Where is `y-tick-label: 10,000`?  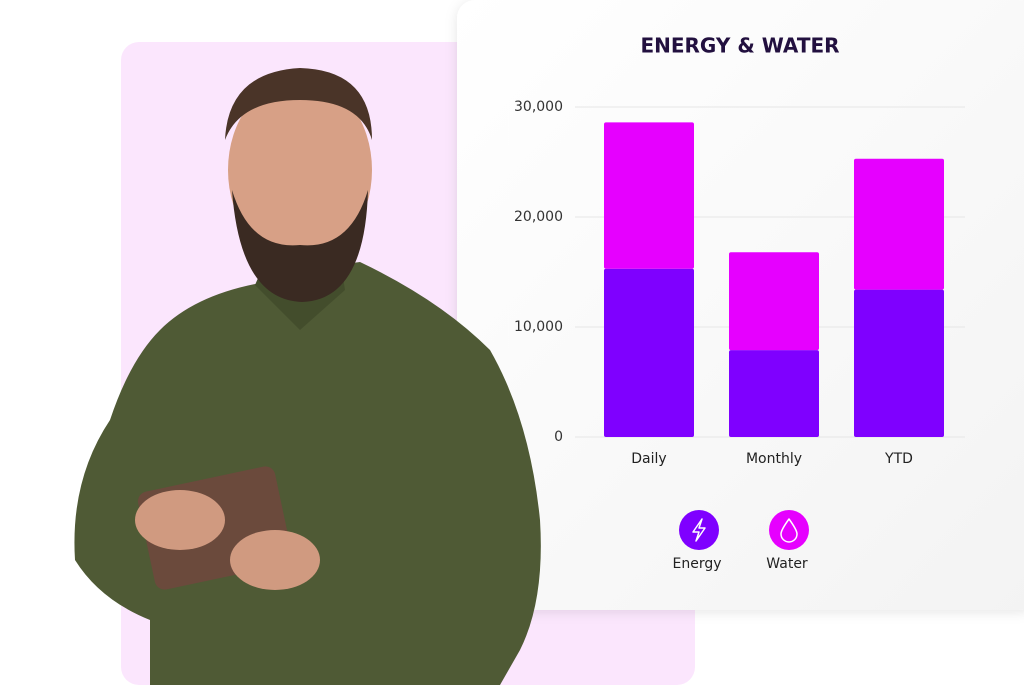
y-tick-label: 10,000 is located at coordinates (538, 327).